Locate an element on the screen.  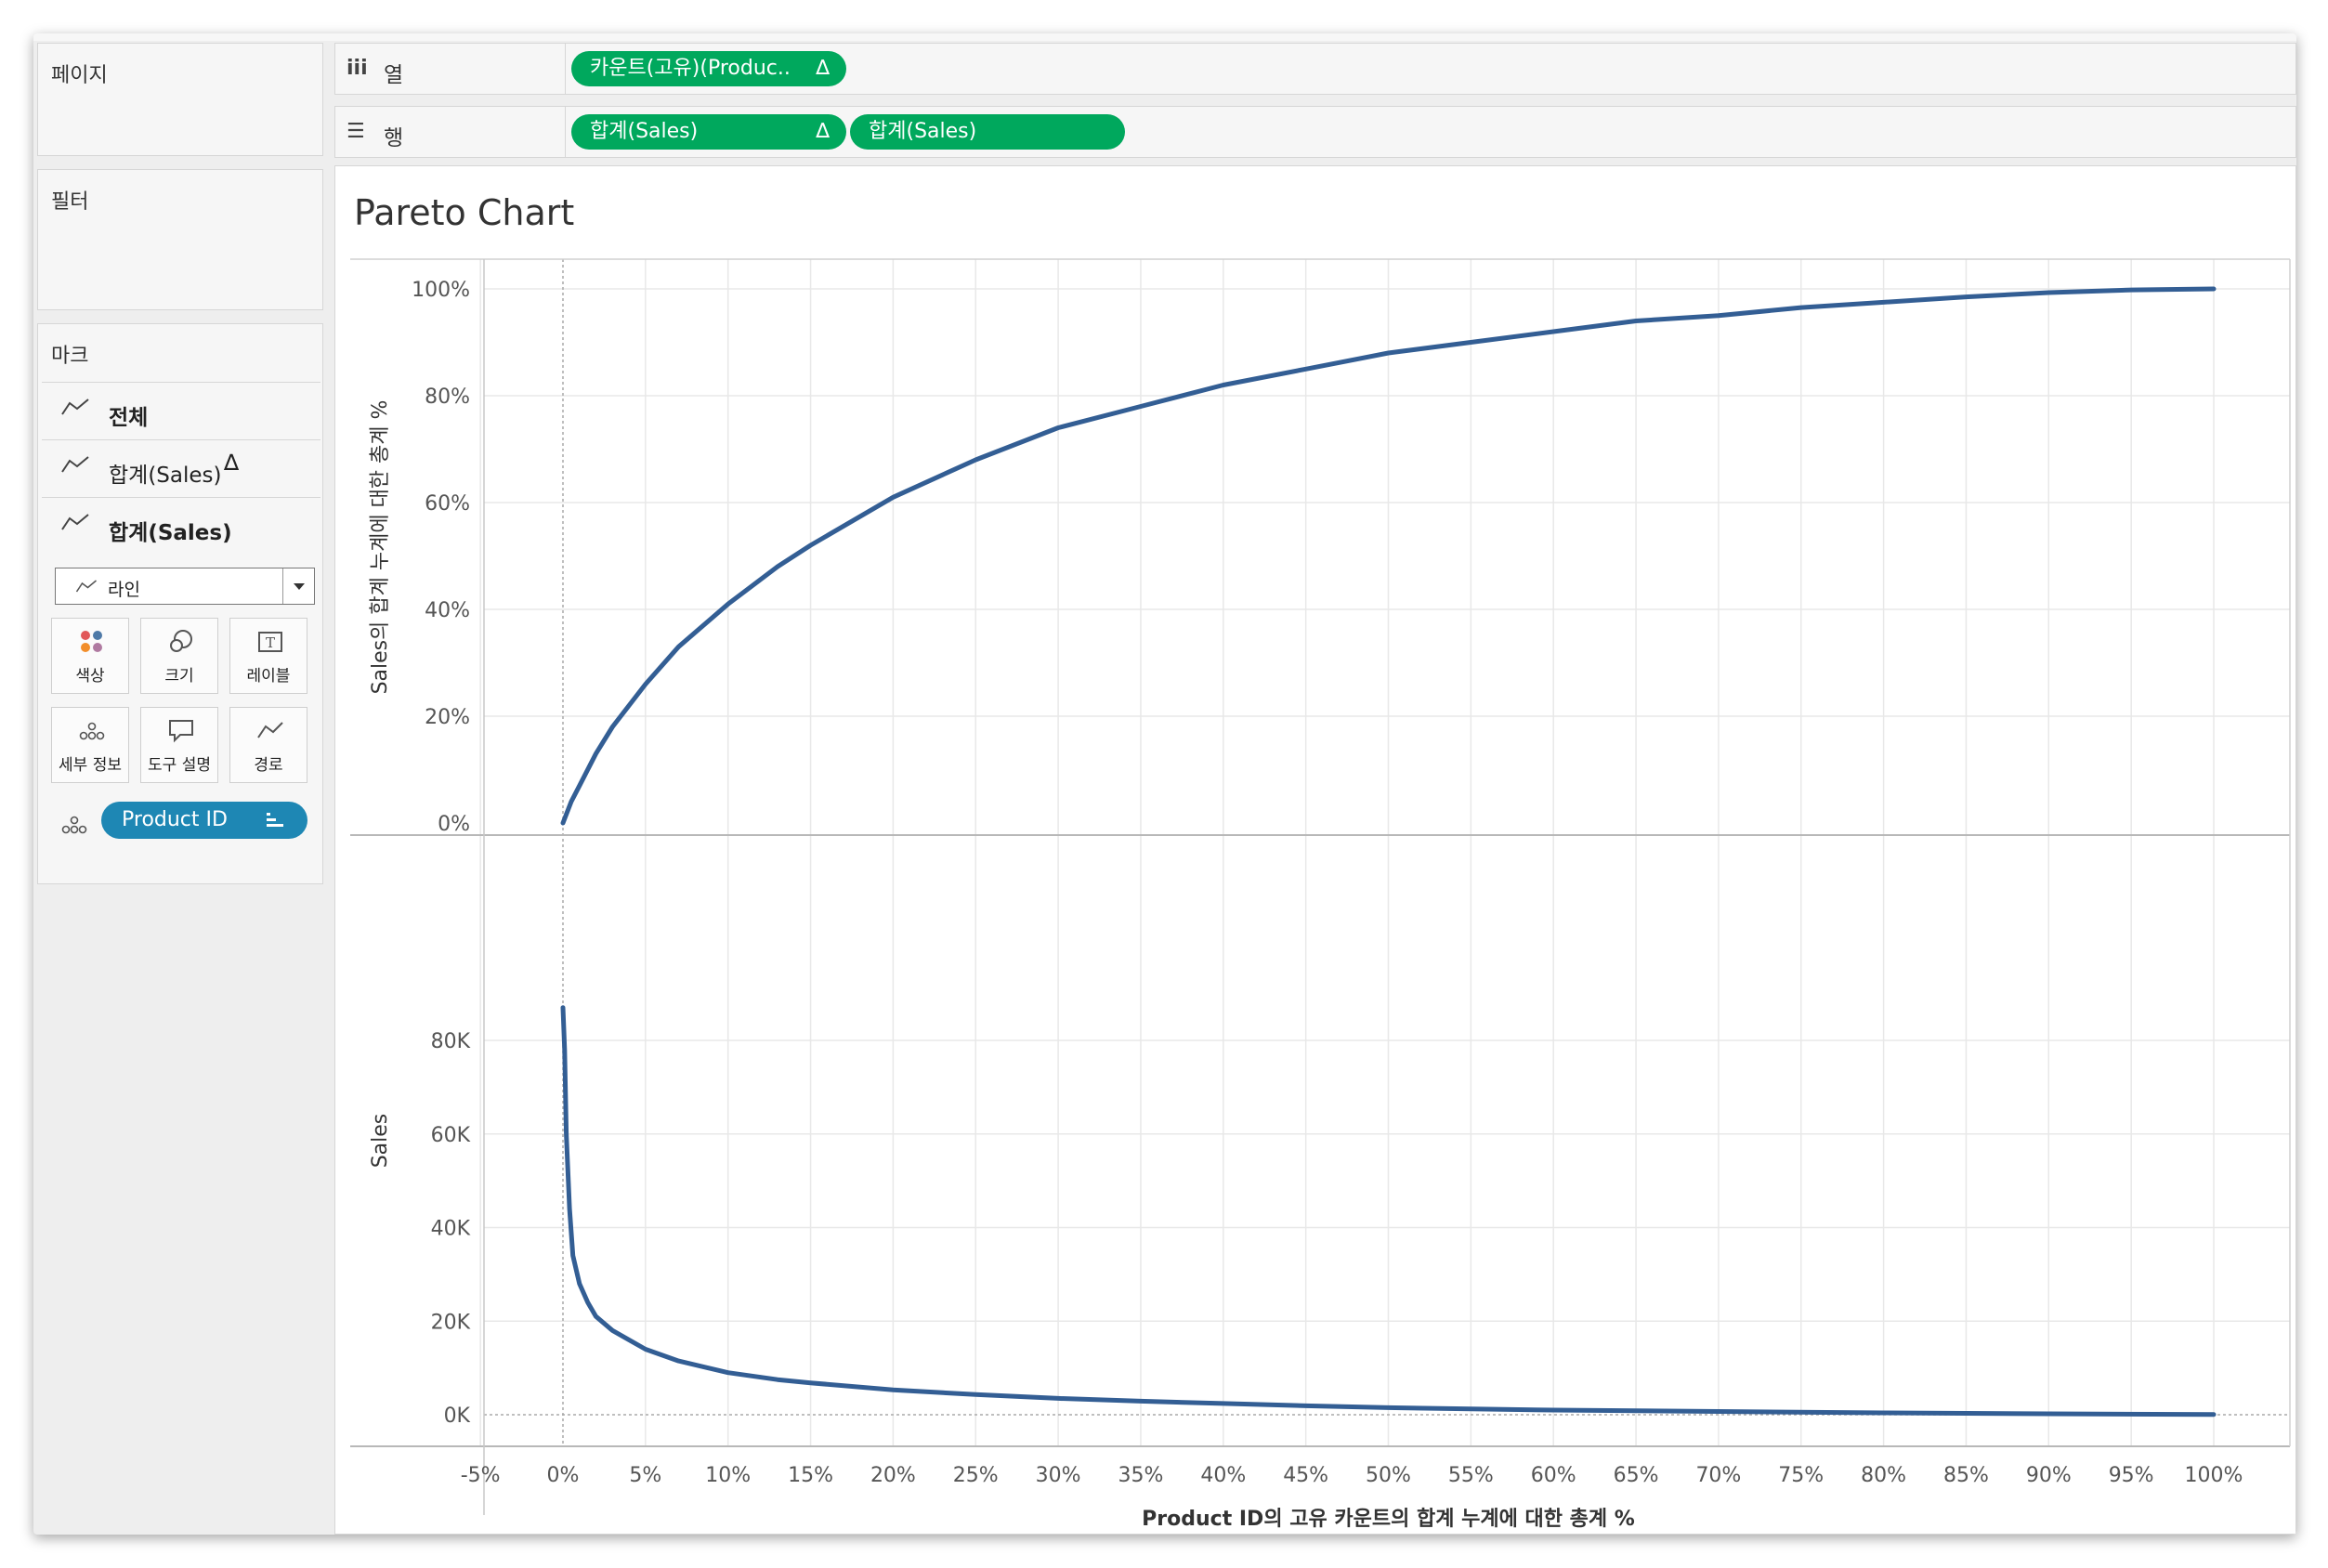
top-strip is located at coordinates (1164, 37).